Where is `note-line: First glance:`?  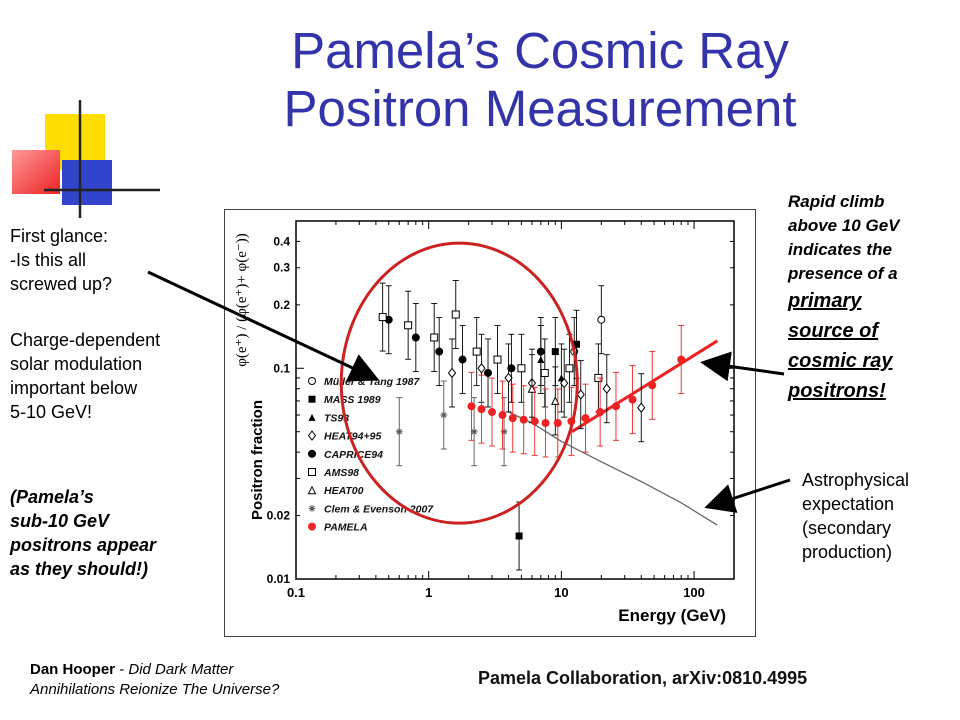
note-line: First glance: is located at coordinates (59, 236).